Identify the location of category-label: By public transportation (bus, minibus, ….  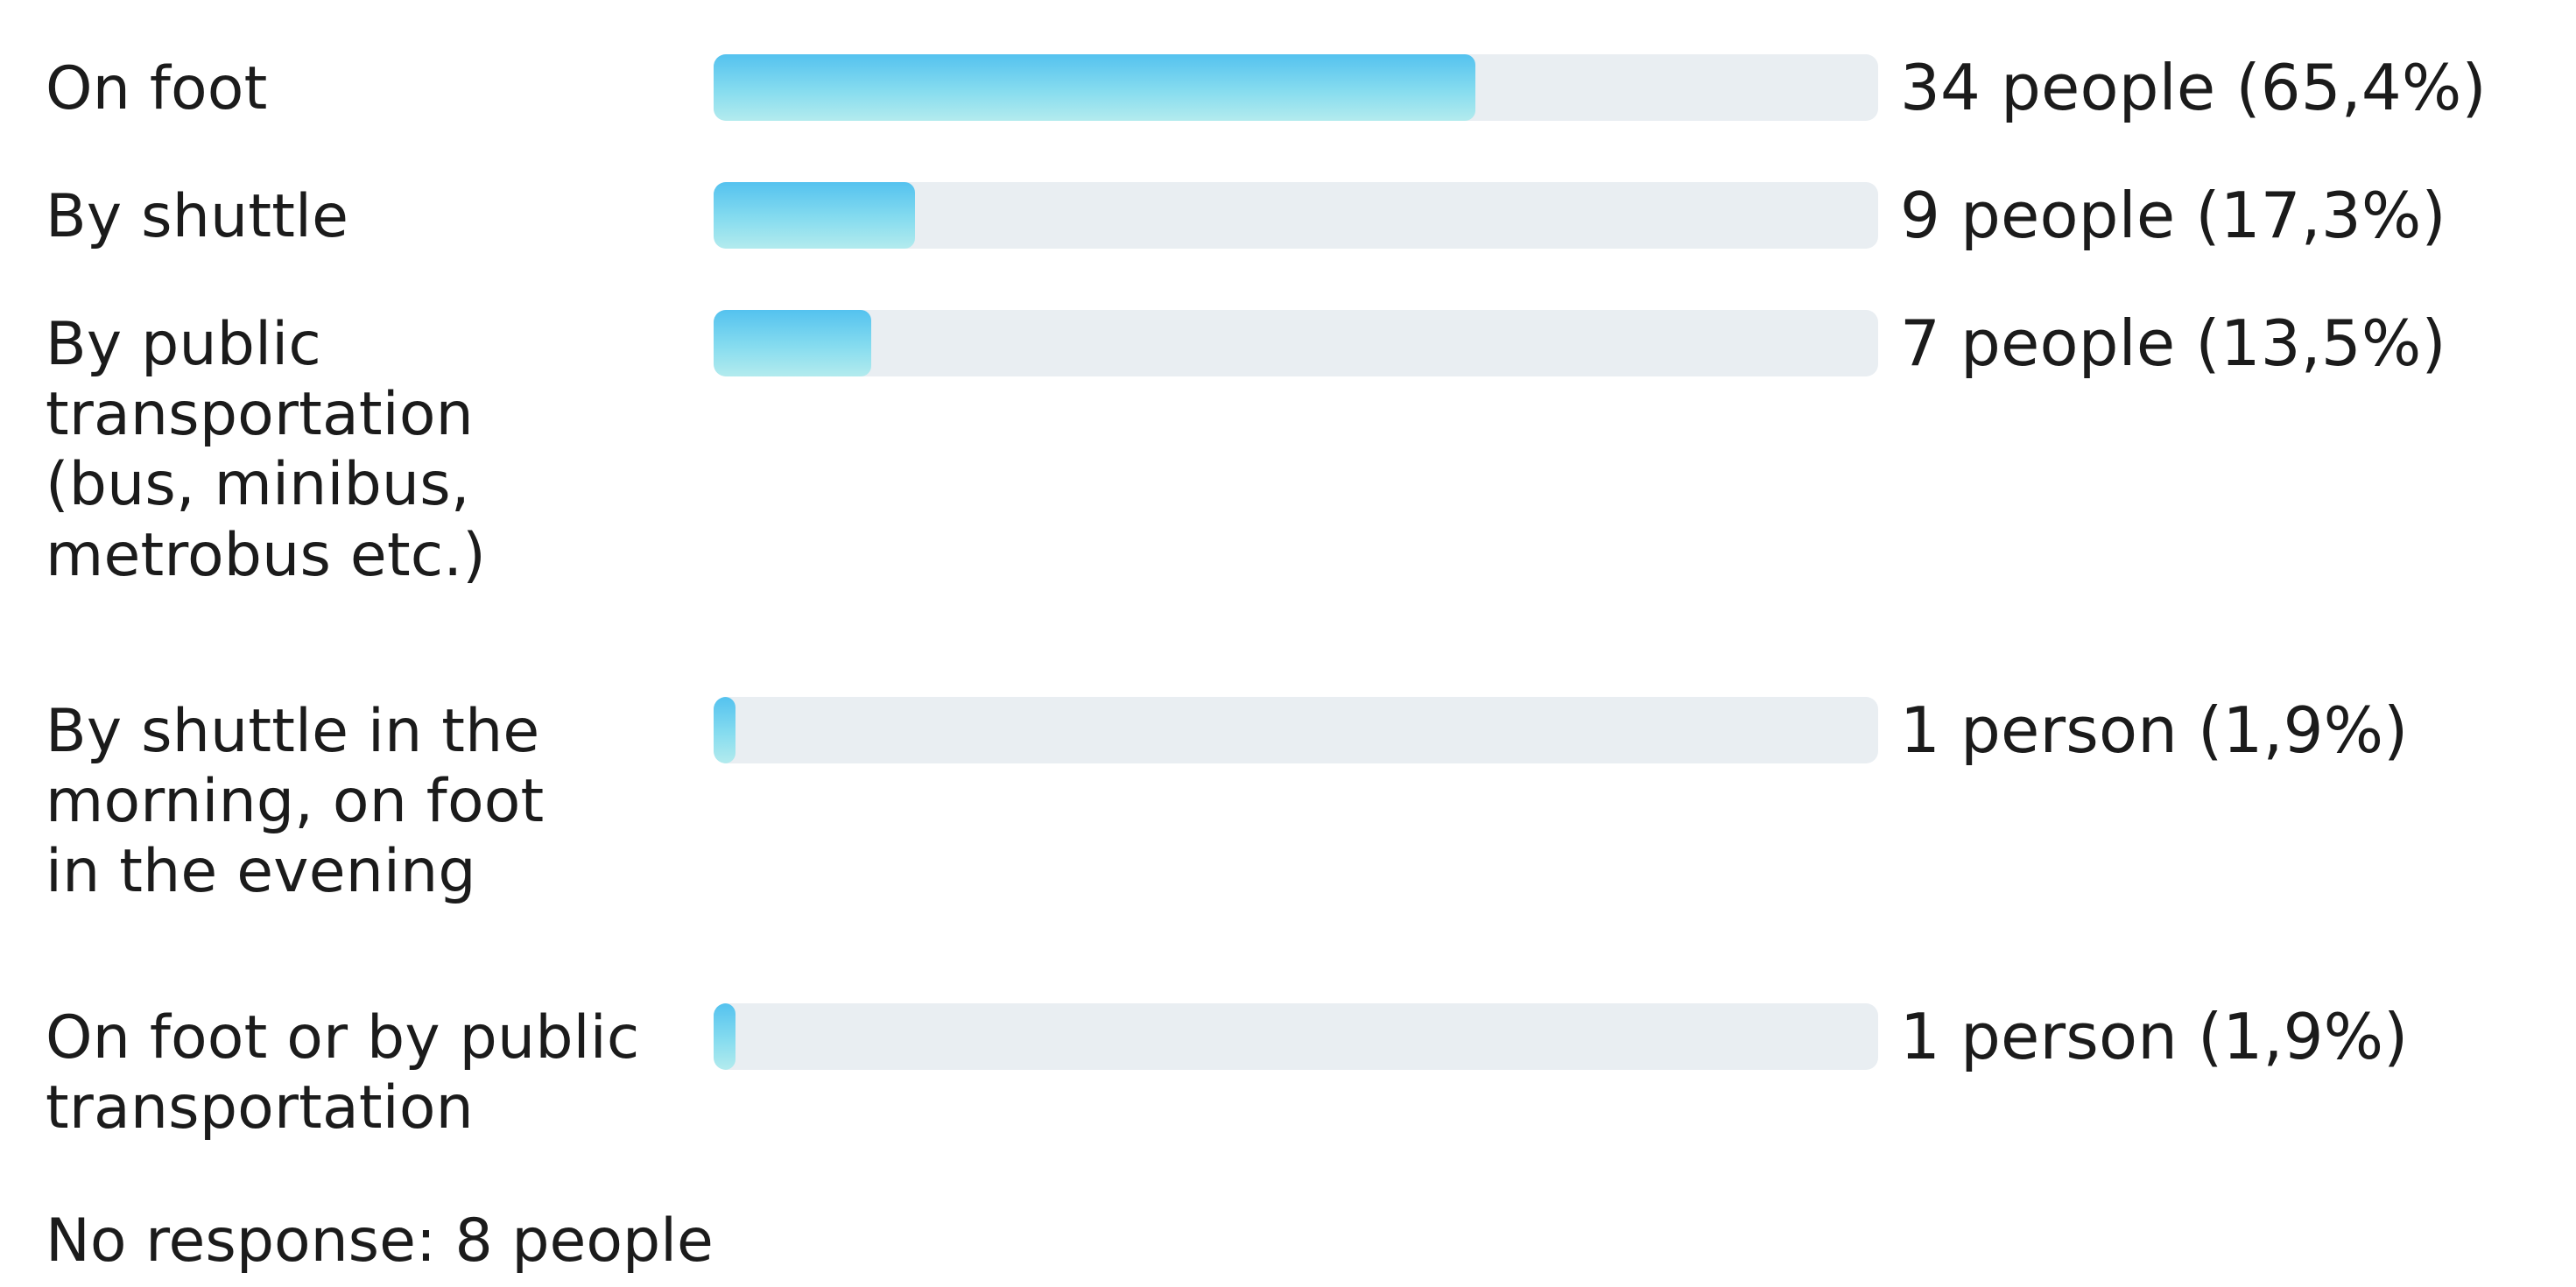
(266, 450).